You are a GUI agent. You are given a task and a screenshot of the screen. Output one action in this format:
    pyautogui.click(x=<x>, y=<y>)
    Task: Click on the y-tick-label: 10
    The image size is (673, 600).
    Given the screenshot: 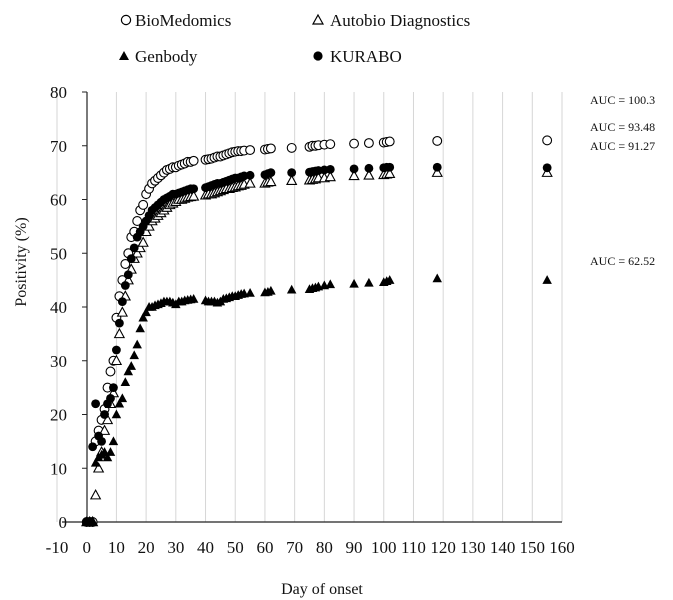 What is the action you would take?
    pyautogui.click(x=58, y=468)
    